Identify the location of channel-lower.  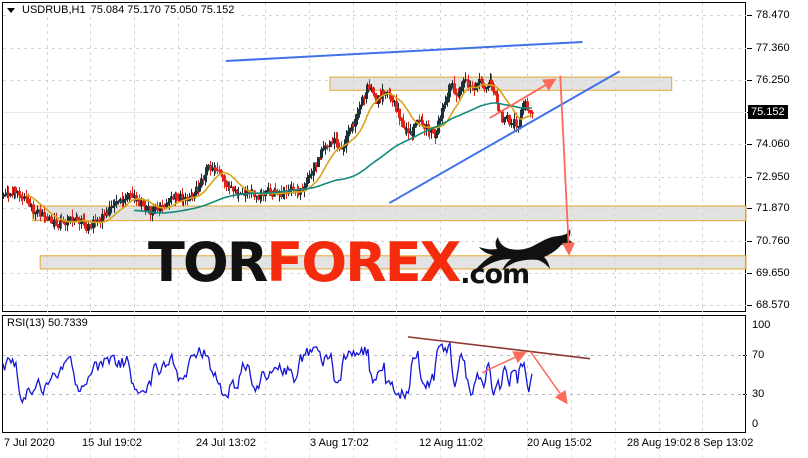
(504, 137).